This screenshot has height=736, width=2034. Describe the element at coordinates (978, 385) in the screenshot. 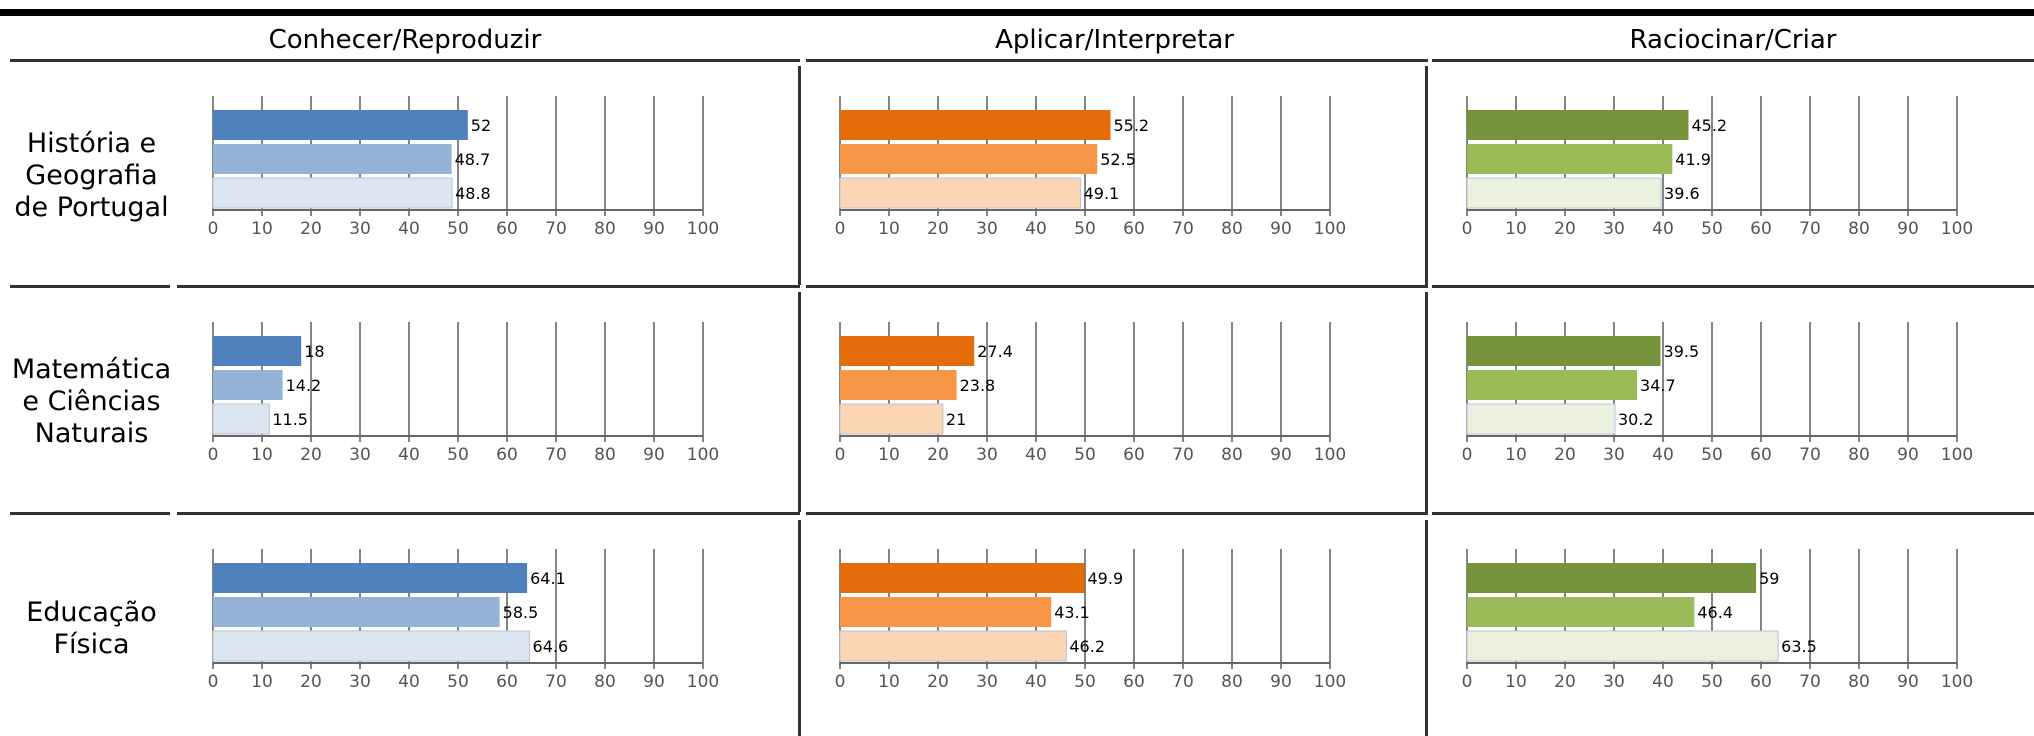

I see `data-label: 23.8` at that location.